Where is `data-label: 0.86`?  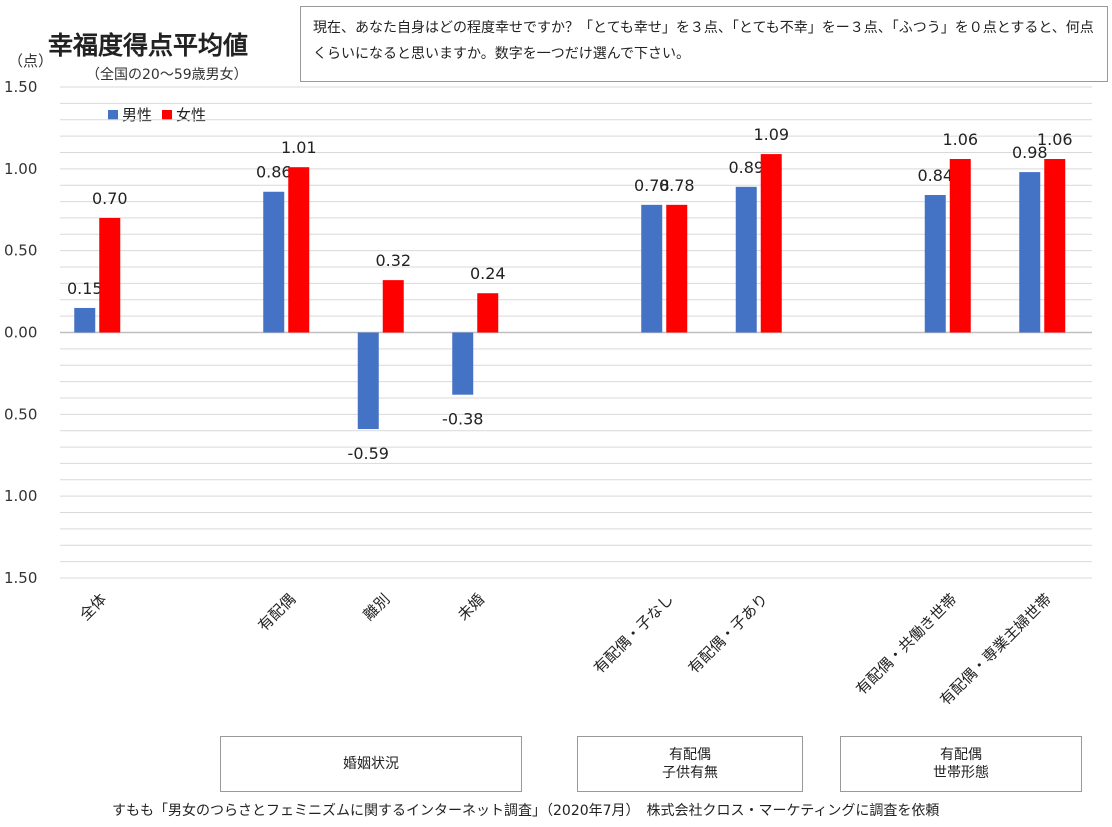
data-label: 0.86 is located at coordinates (274, 172).